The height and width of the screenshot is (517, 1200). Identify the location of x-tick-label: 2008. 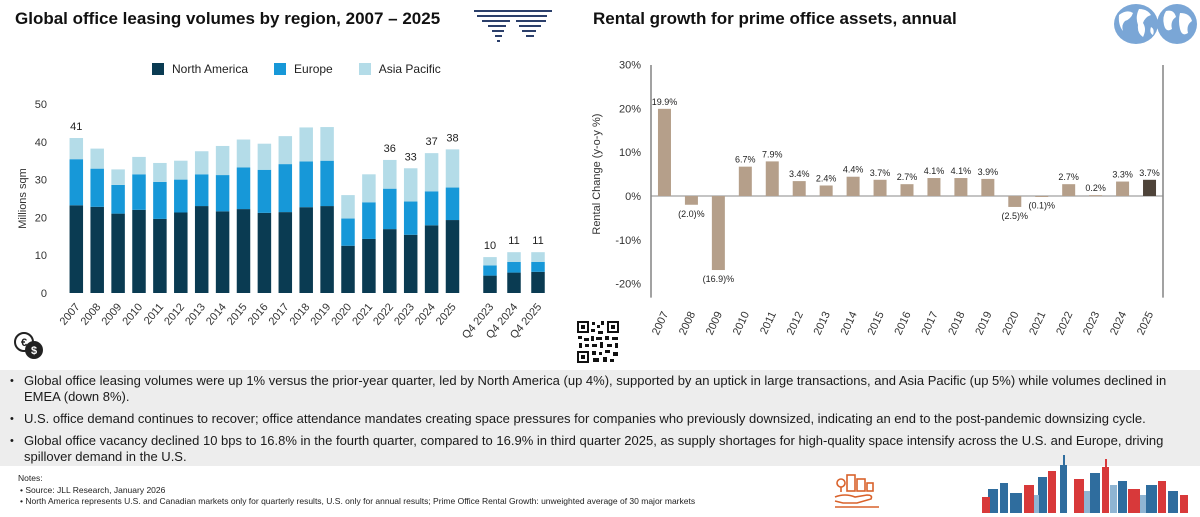
(687, 323).